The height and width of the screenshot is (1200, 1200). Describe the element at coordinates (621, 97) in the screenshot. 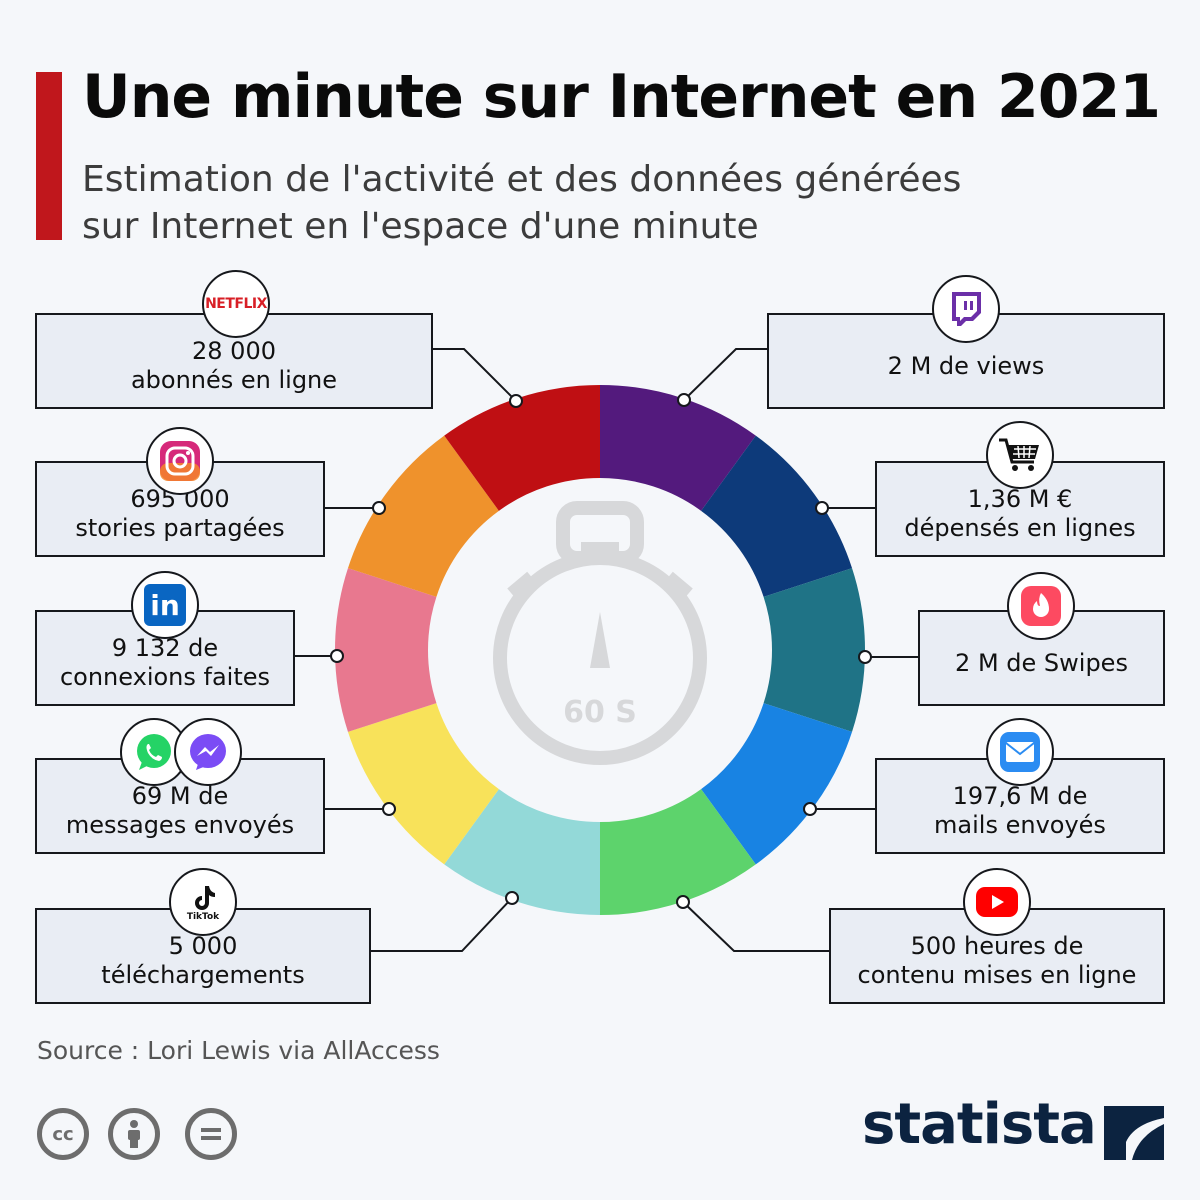

I see `page-title: Une minute sur Internet en 2021` at that location.